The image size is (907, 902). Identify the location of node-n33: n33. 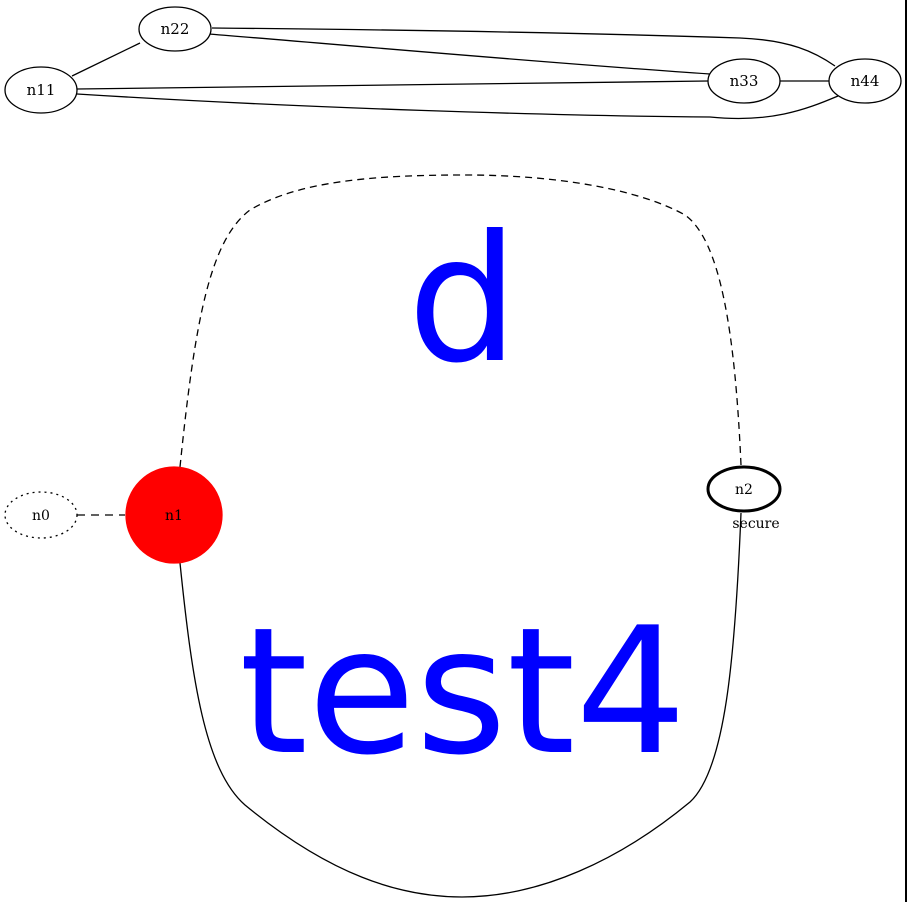
(744, 81).